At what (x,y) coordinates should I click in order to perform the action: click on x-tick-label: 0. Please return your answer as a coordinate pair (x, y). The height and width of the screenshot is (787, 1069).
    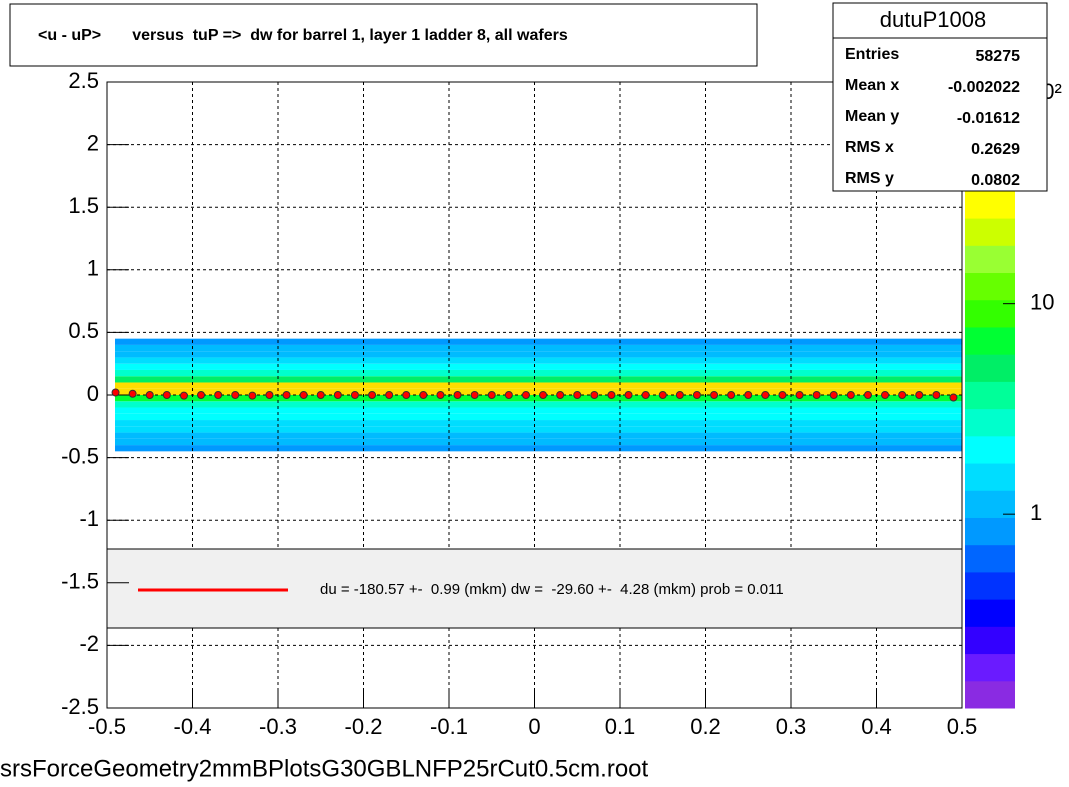
    Looking at the image, I should click on (534, 726).